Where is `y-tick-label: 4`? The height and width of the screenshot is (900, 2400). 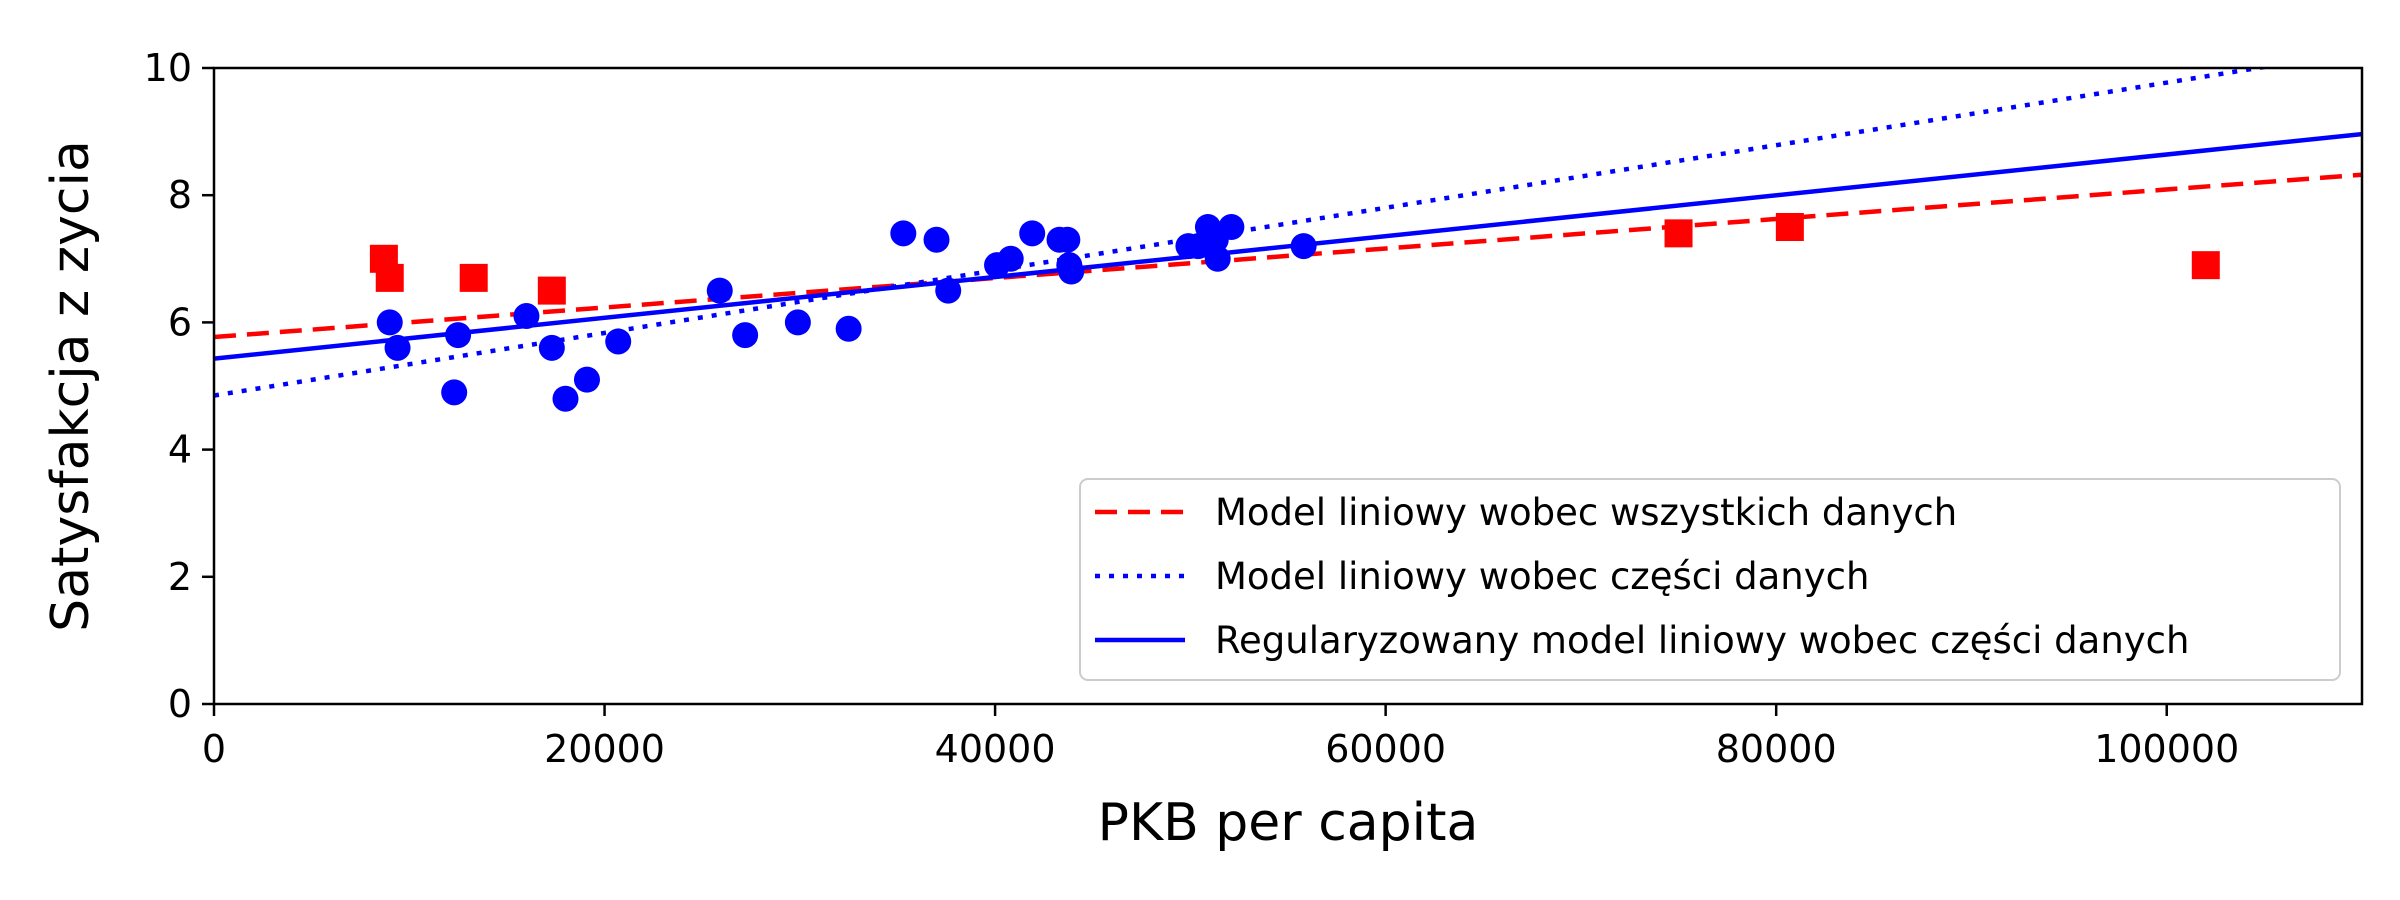 y-tick-label: 4 is located at coordinates (180, 450).